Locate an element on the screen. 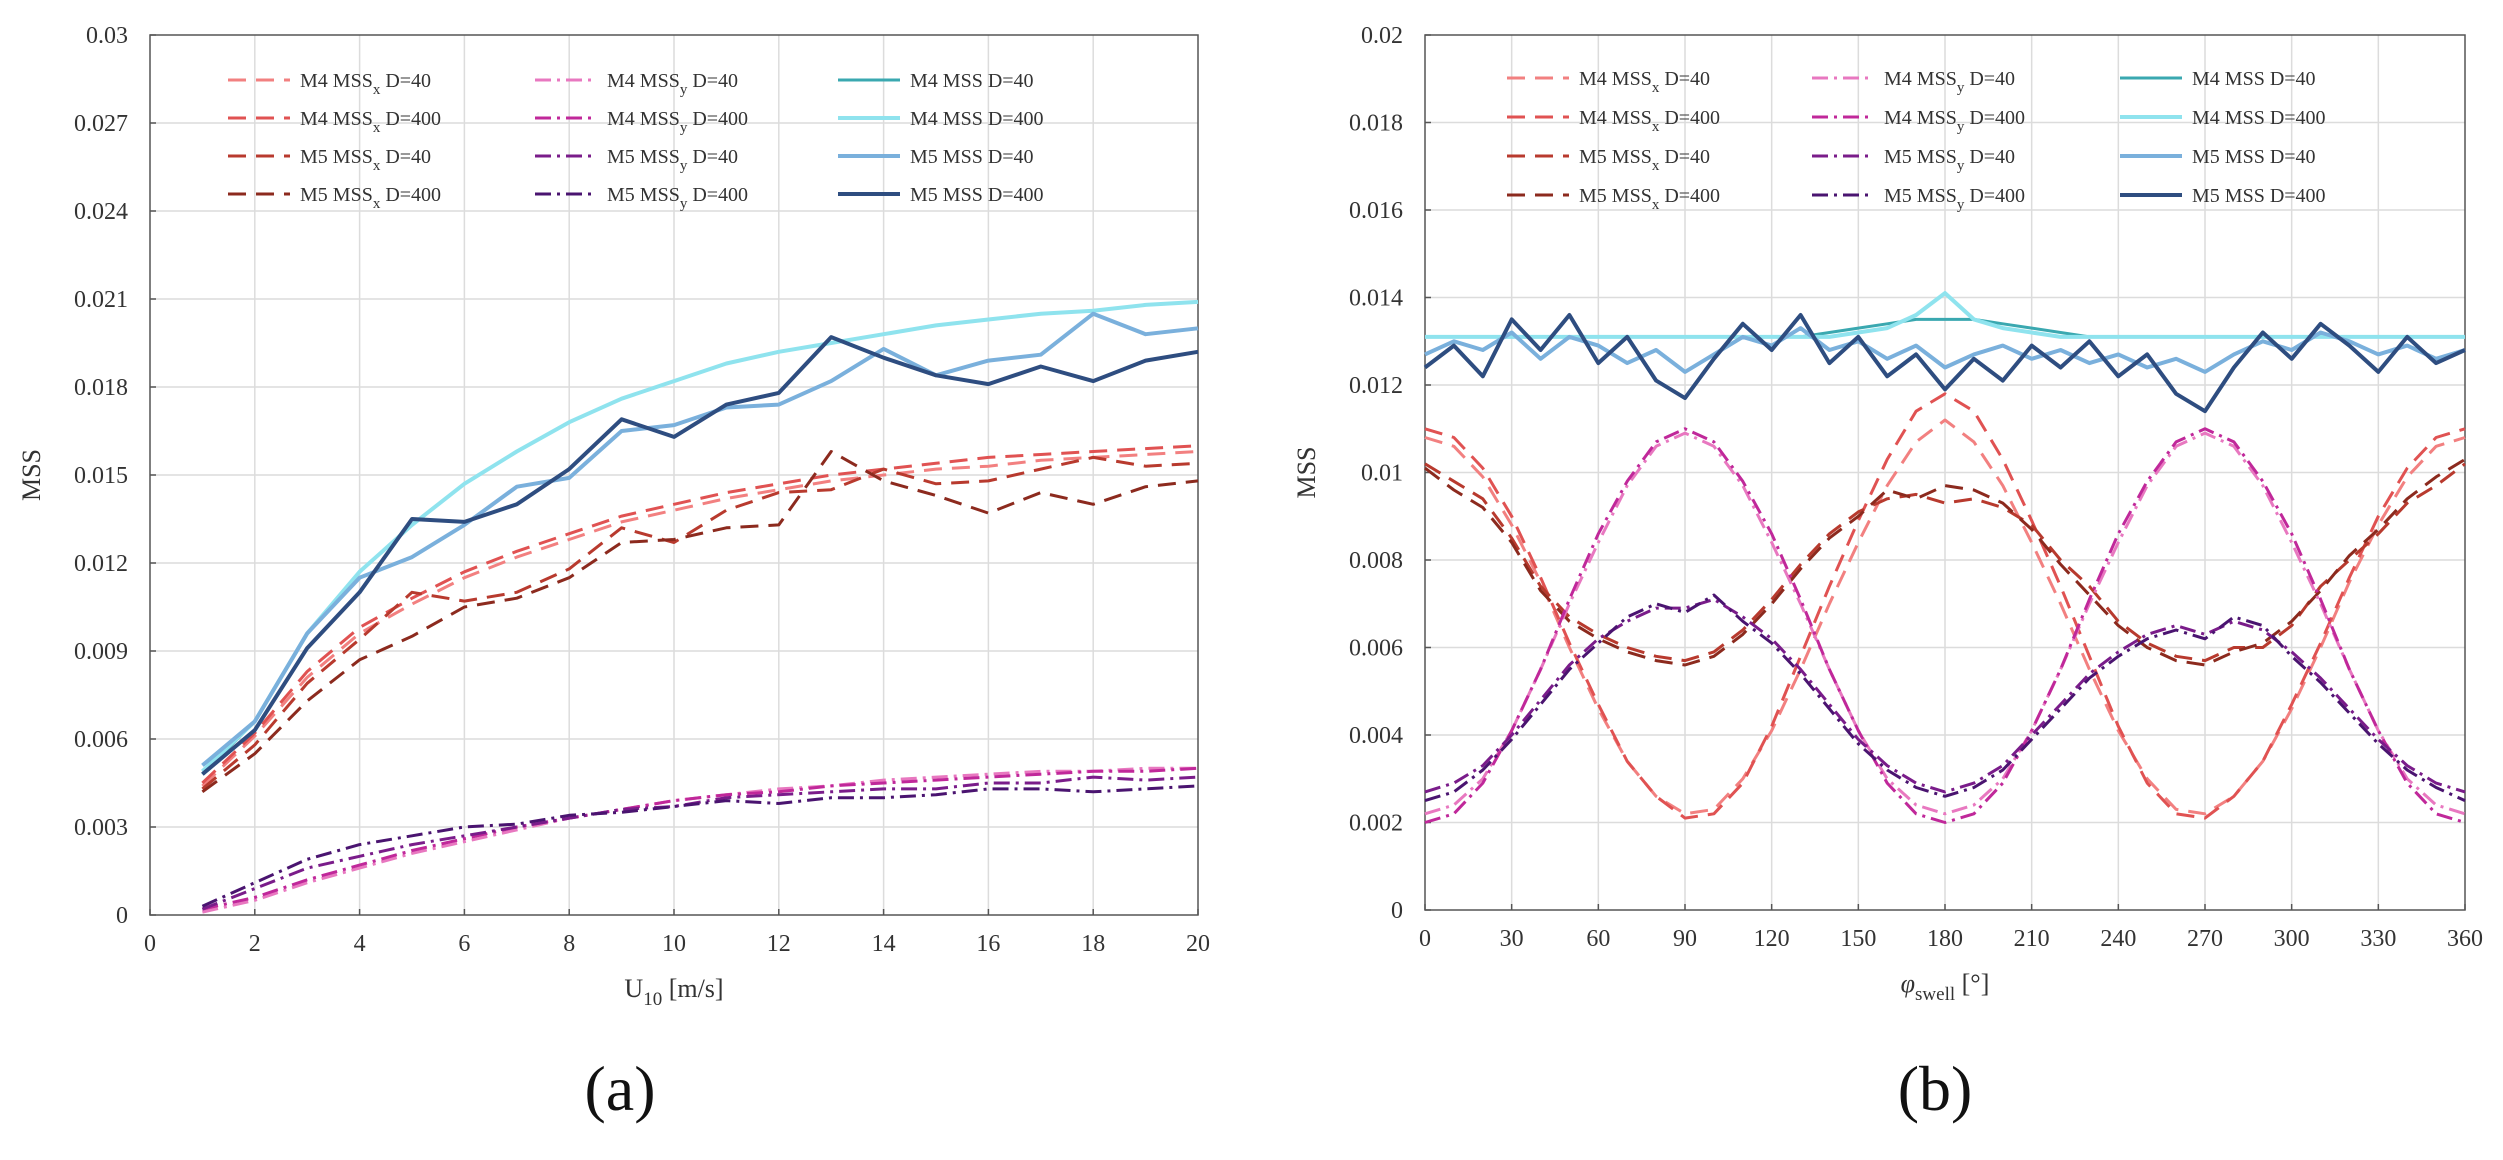 This screenshot has height=1160, width=2503. y-tick-label: 0.024 is located at coordinates (101, 212).